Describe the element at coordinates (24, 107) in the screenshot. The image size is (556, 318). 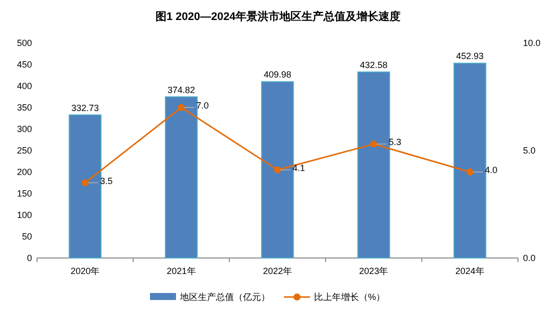
I see `y-tick-label: 350` at that location.